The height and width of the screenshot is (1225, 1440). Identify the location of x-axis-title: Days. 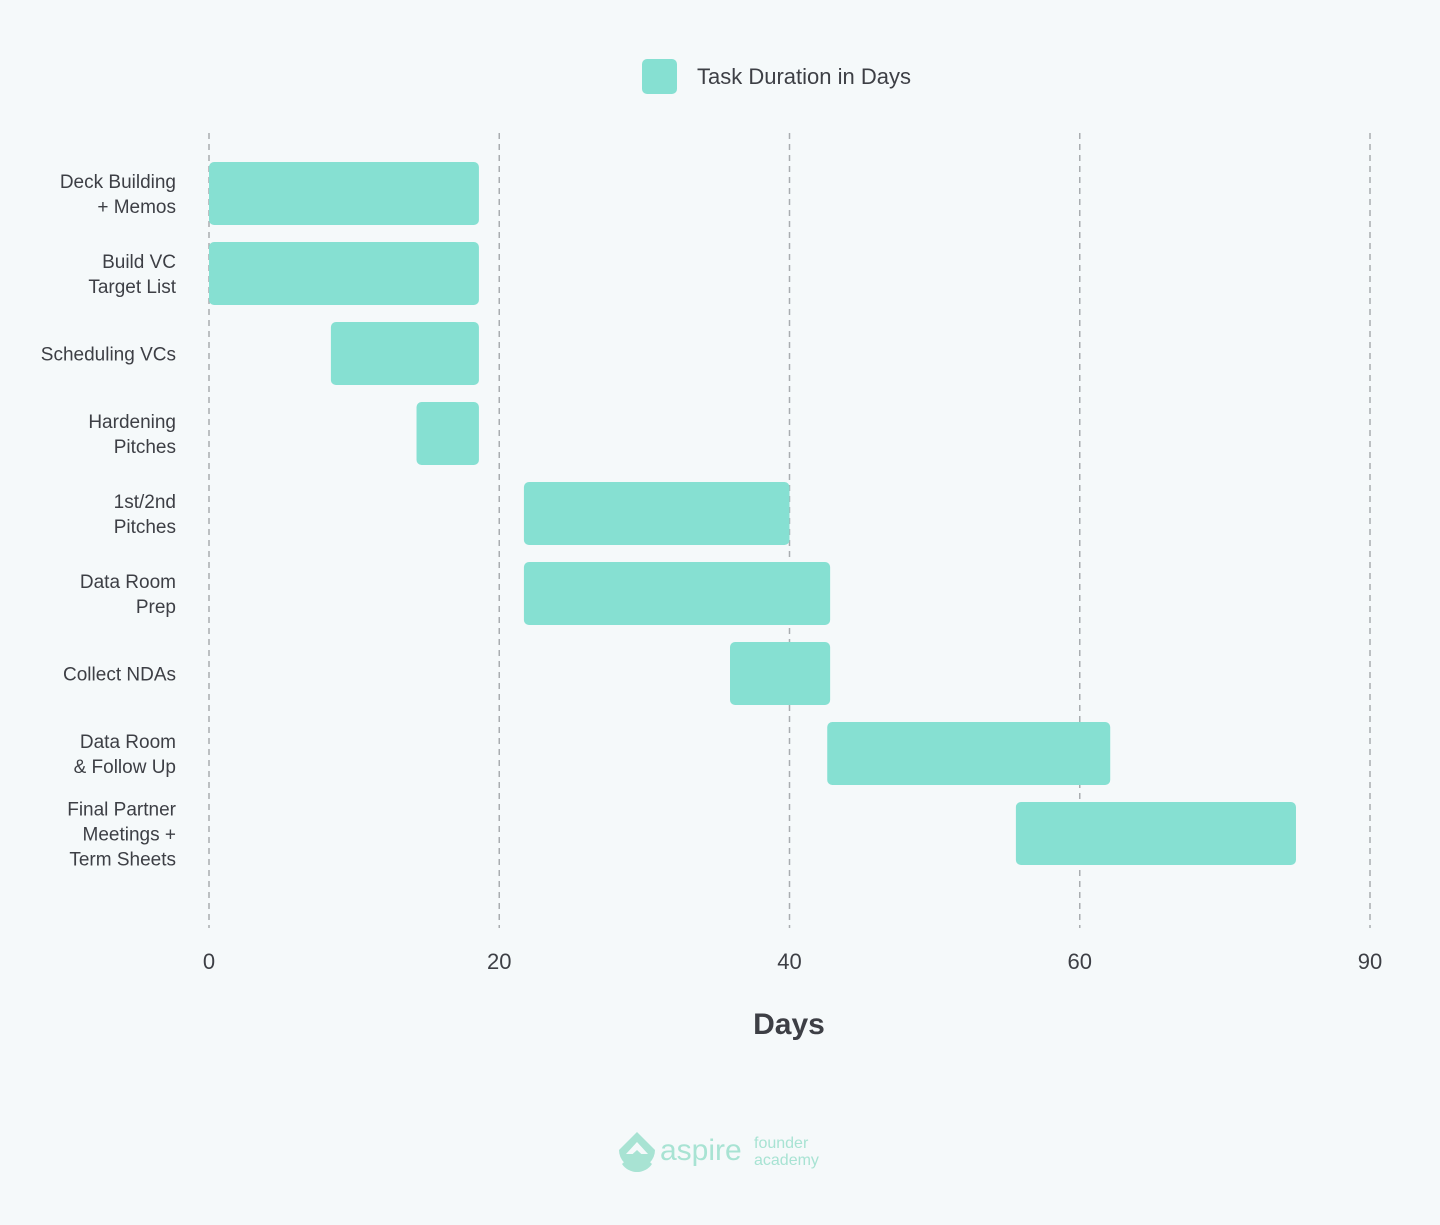
(789, 1024).